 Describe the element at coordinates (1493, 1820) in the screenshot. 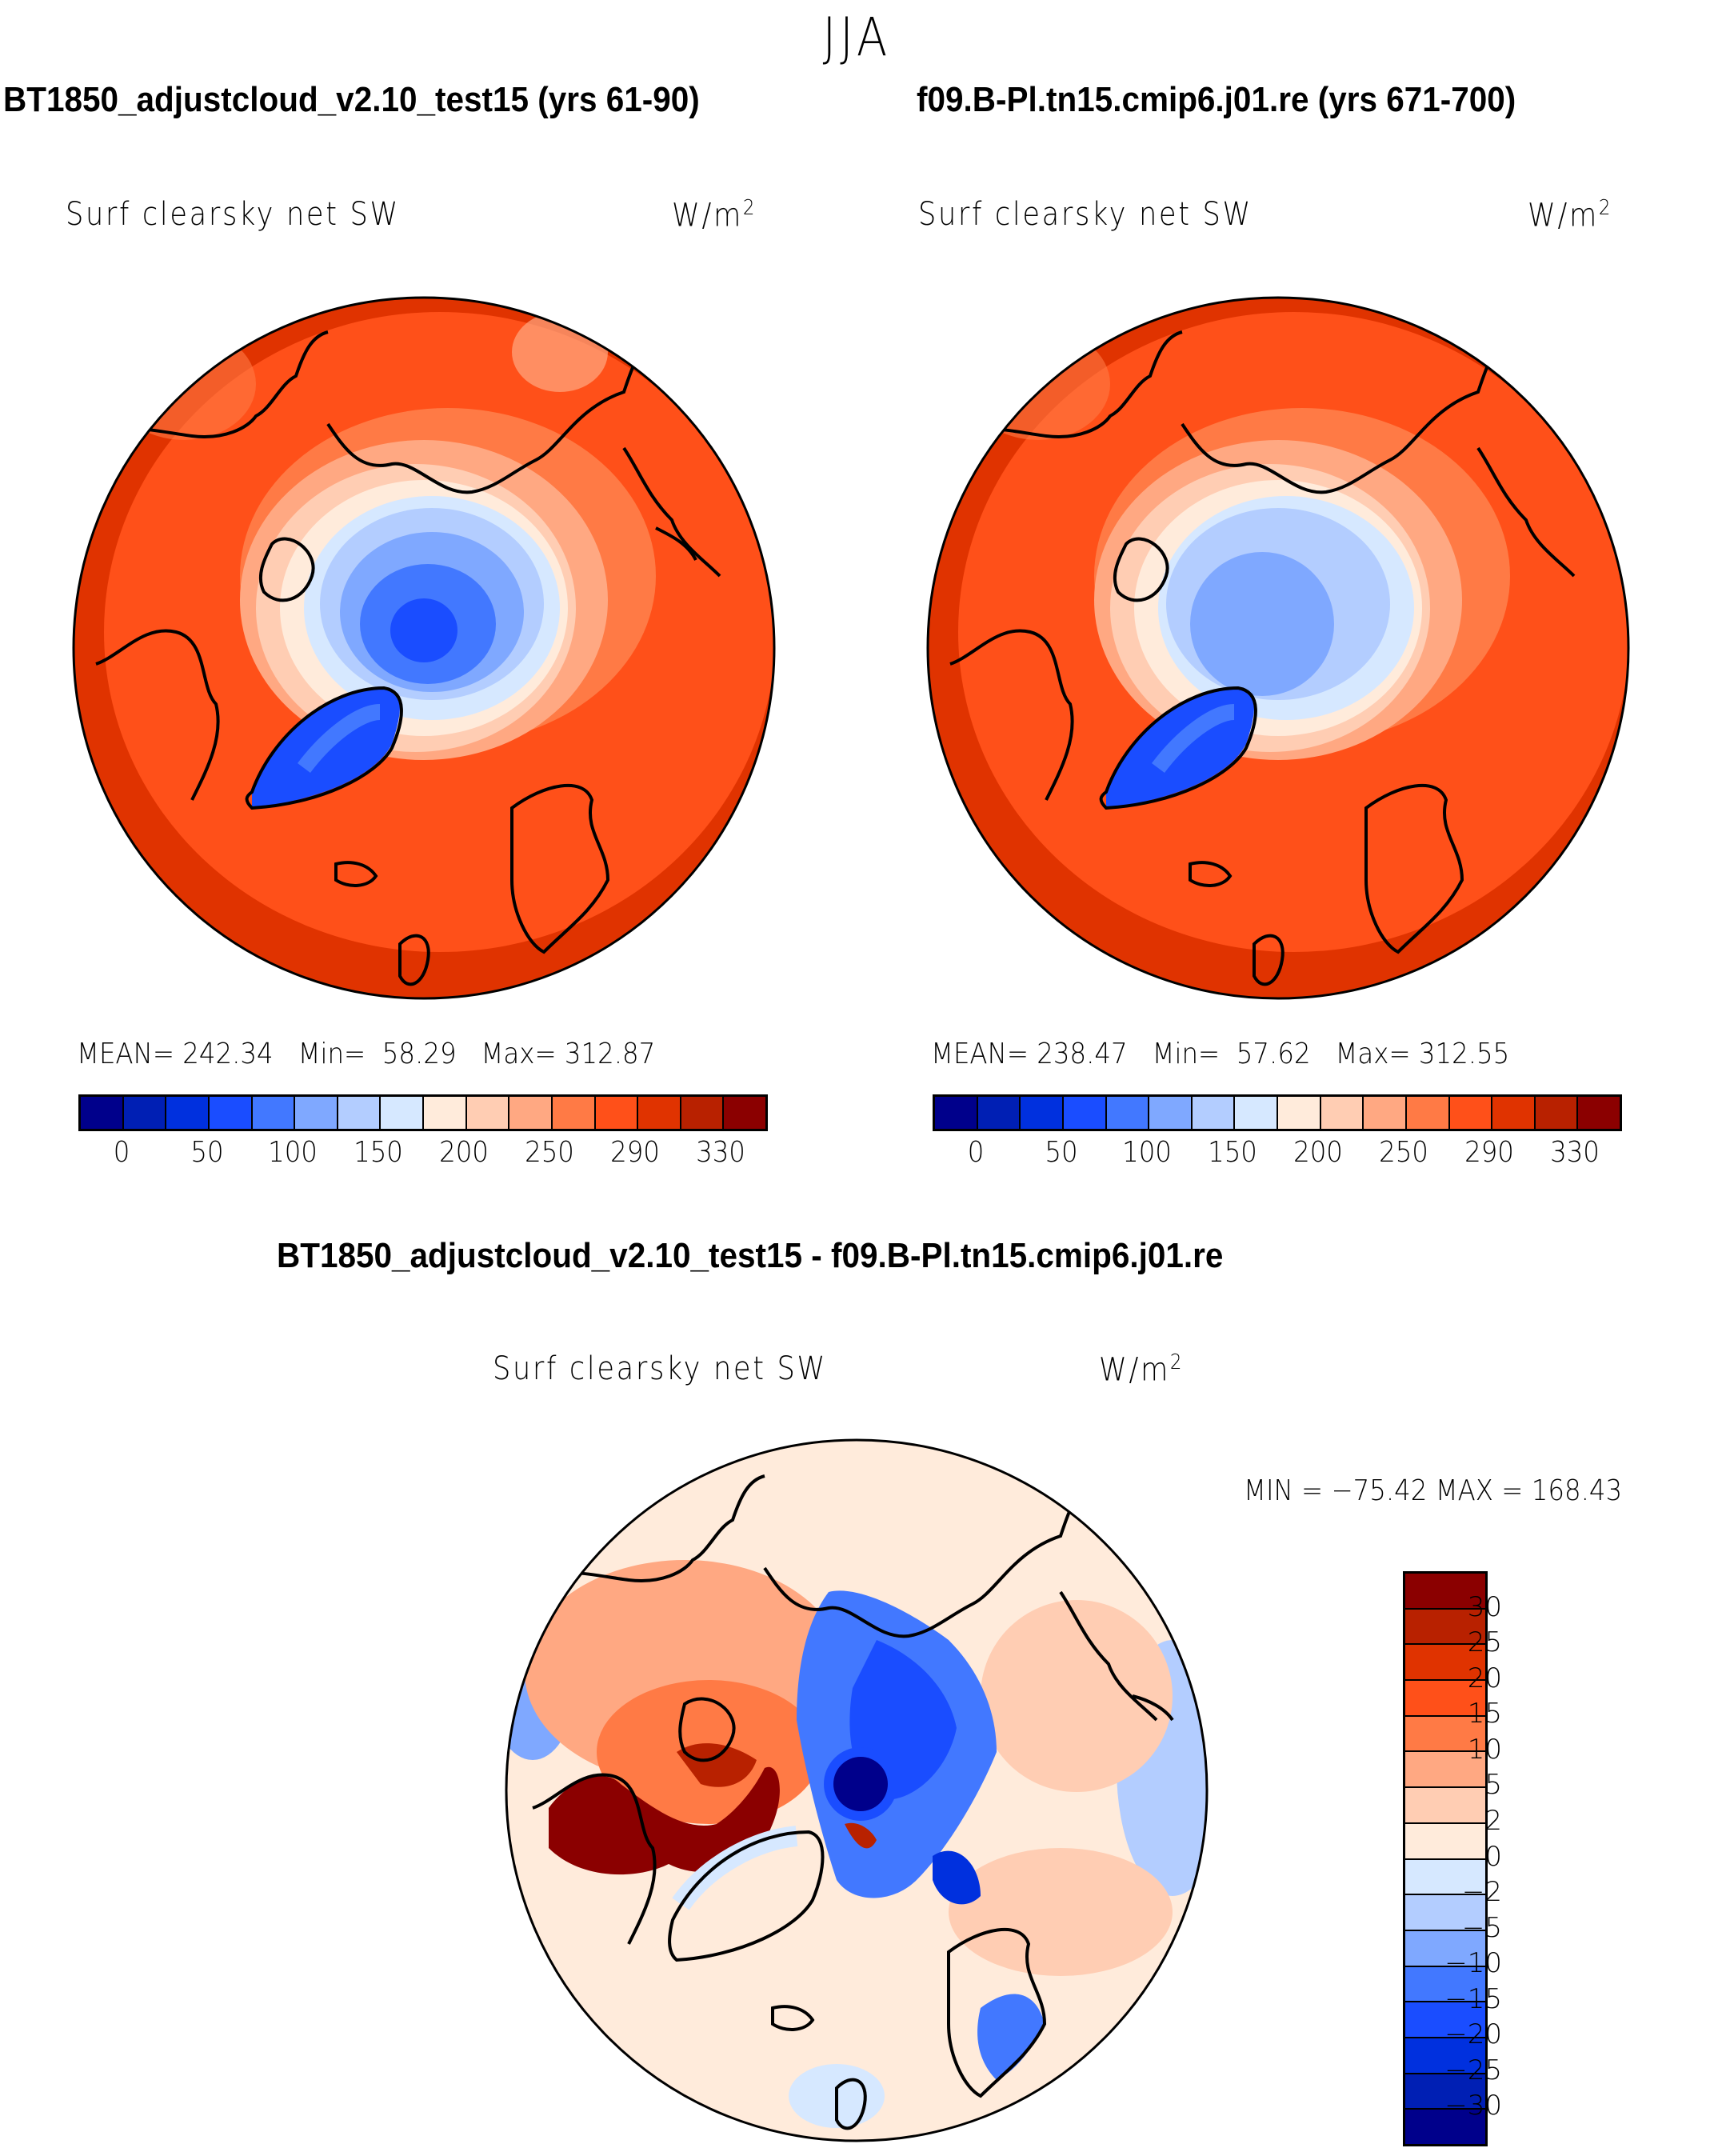

I see `colorbar-tick-label: 2` at that location.